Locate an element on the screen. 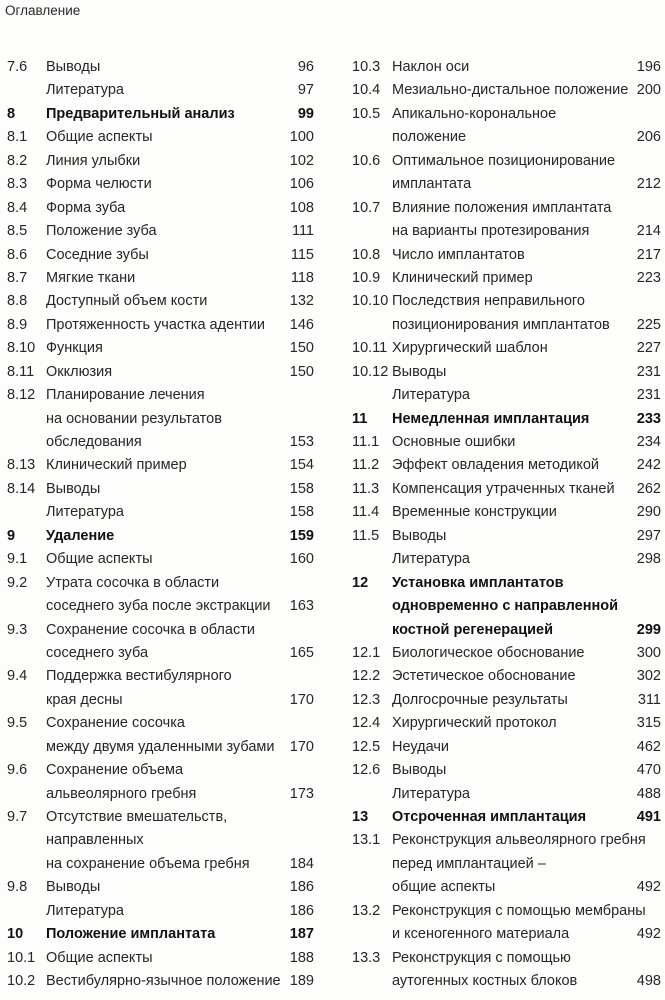 The width and height of the screenshot is (665, 1000). section-number: 10.9 is located at coordinates (366, 277).